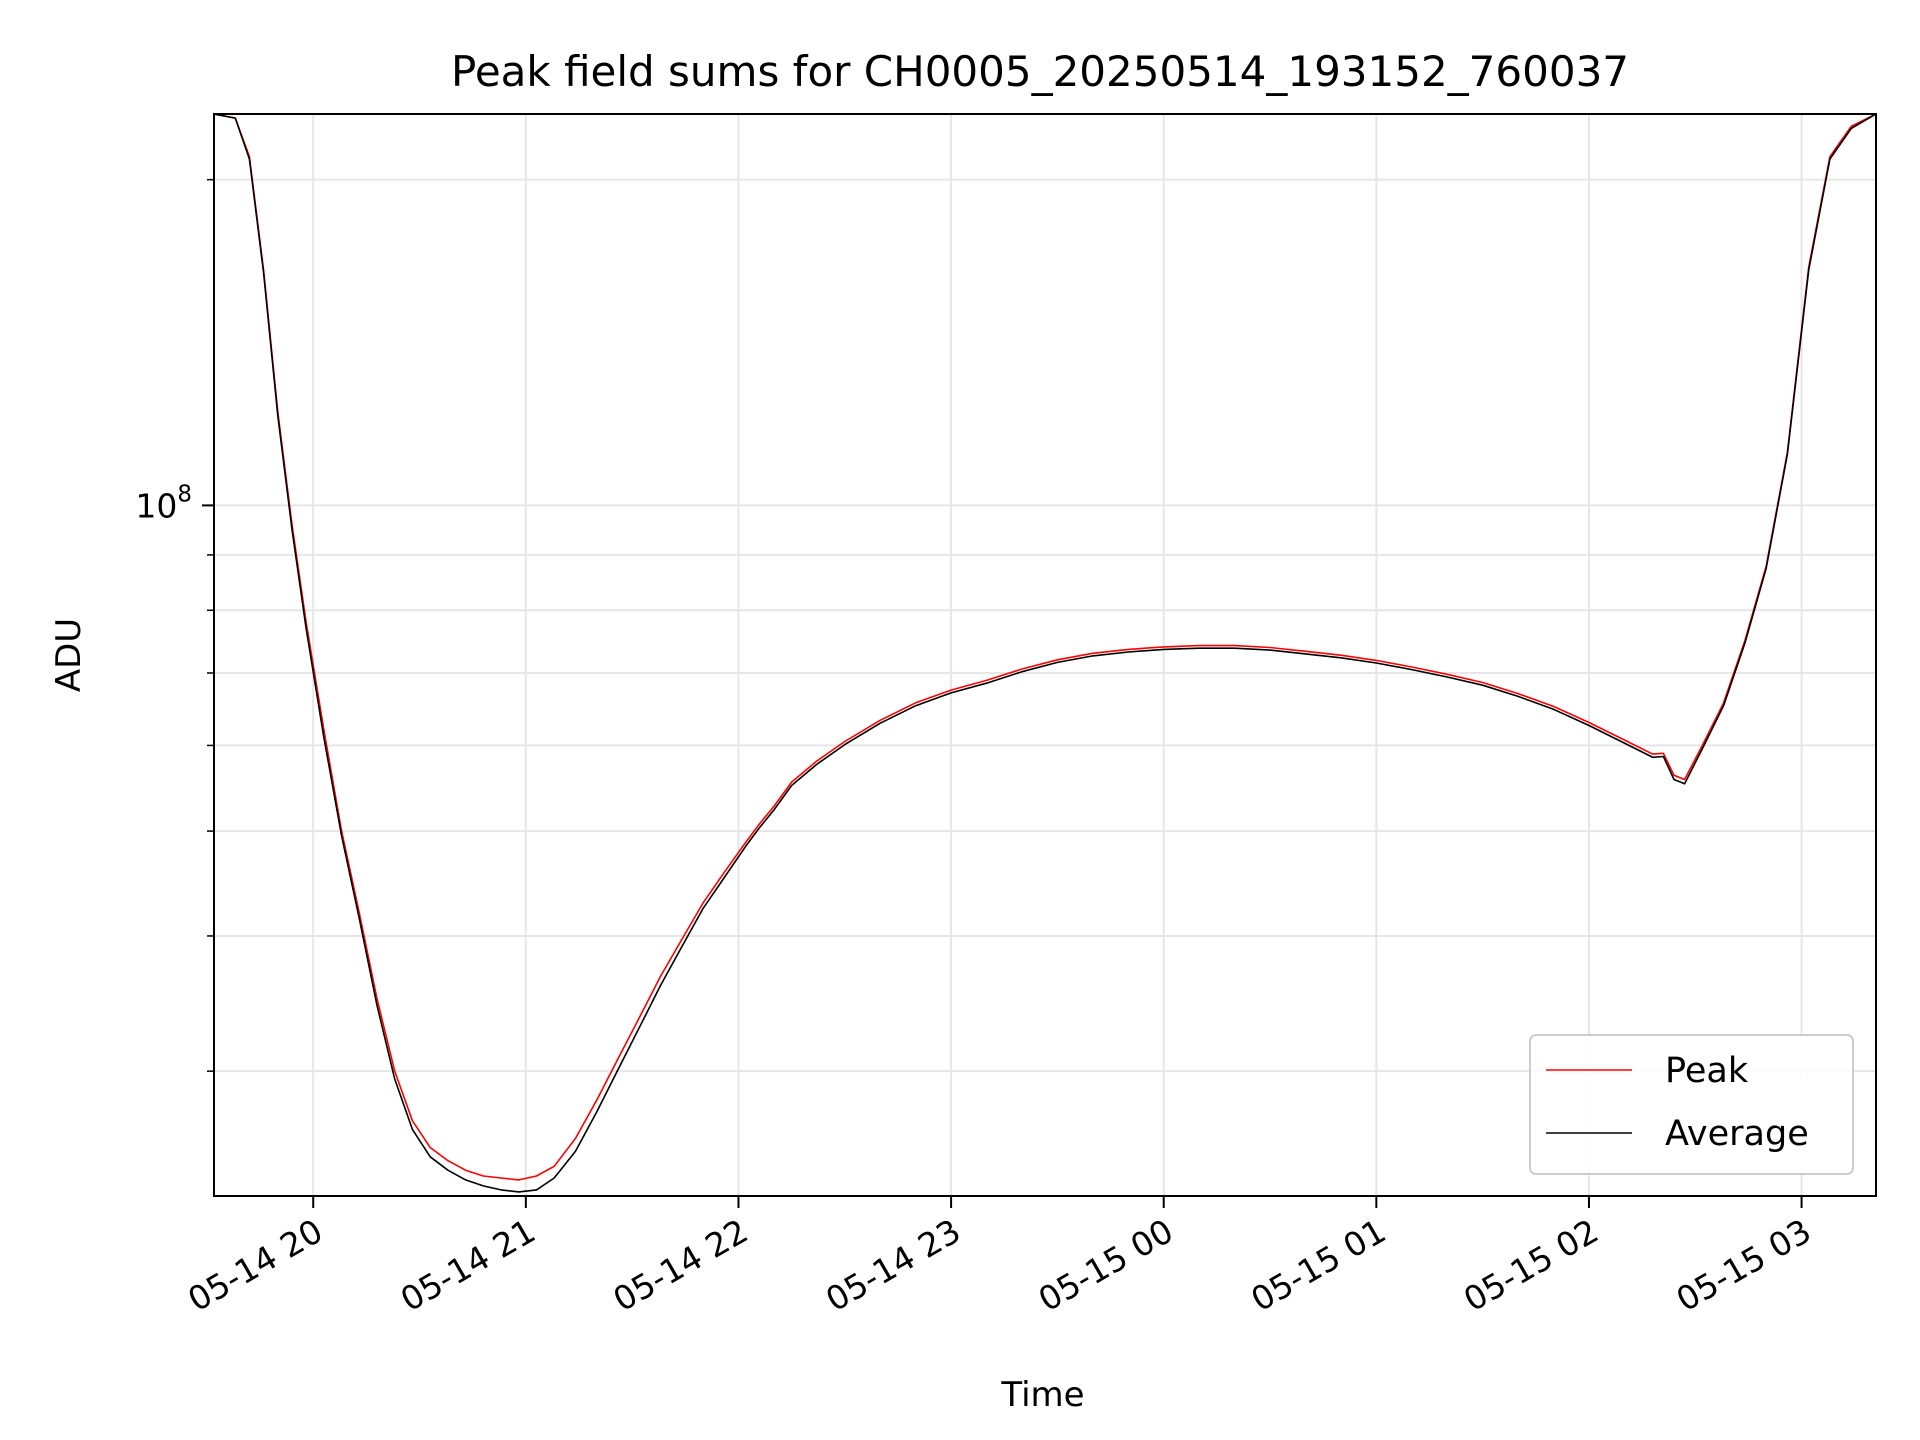  I want to click on y-tick-label: 108, so click(163, 503).